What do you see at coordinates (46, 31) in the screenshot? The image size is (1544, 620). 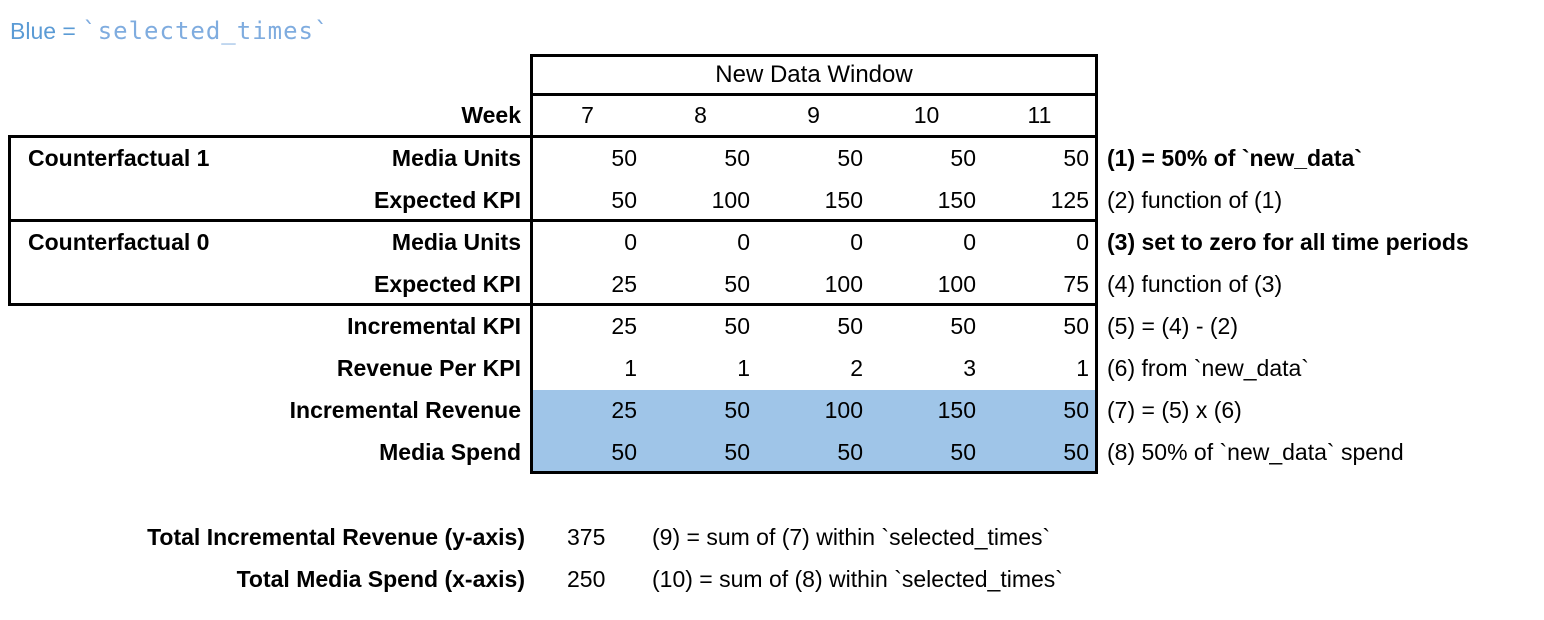 I see `legend-text: Blue =` at bounding box center [46, 31].